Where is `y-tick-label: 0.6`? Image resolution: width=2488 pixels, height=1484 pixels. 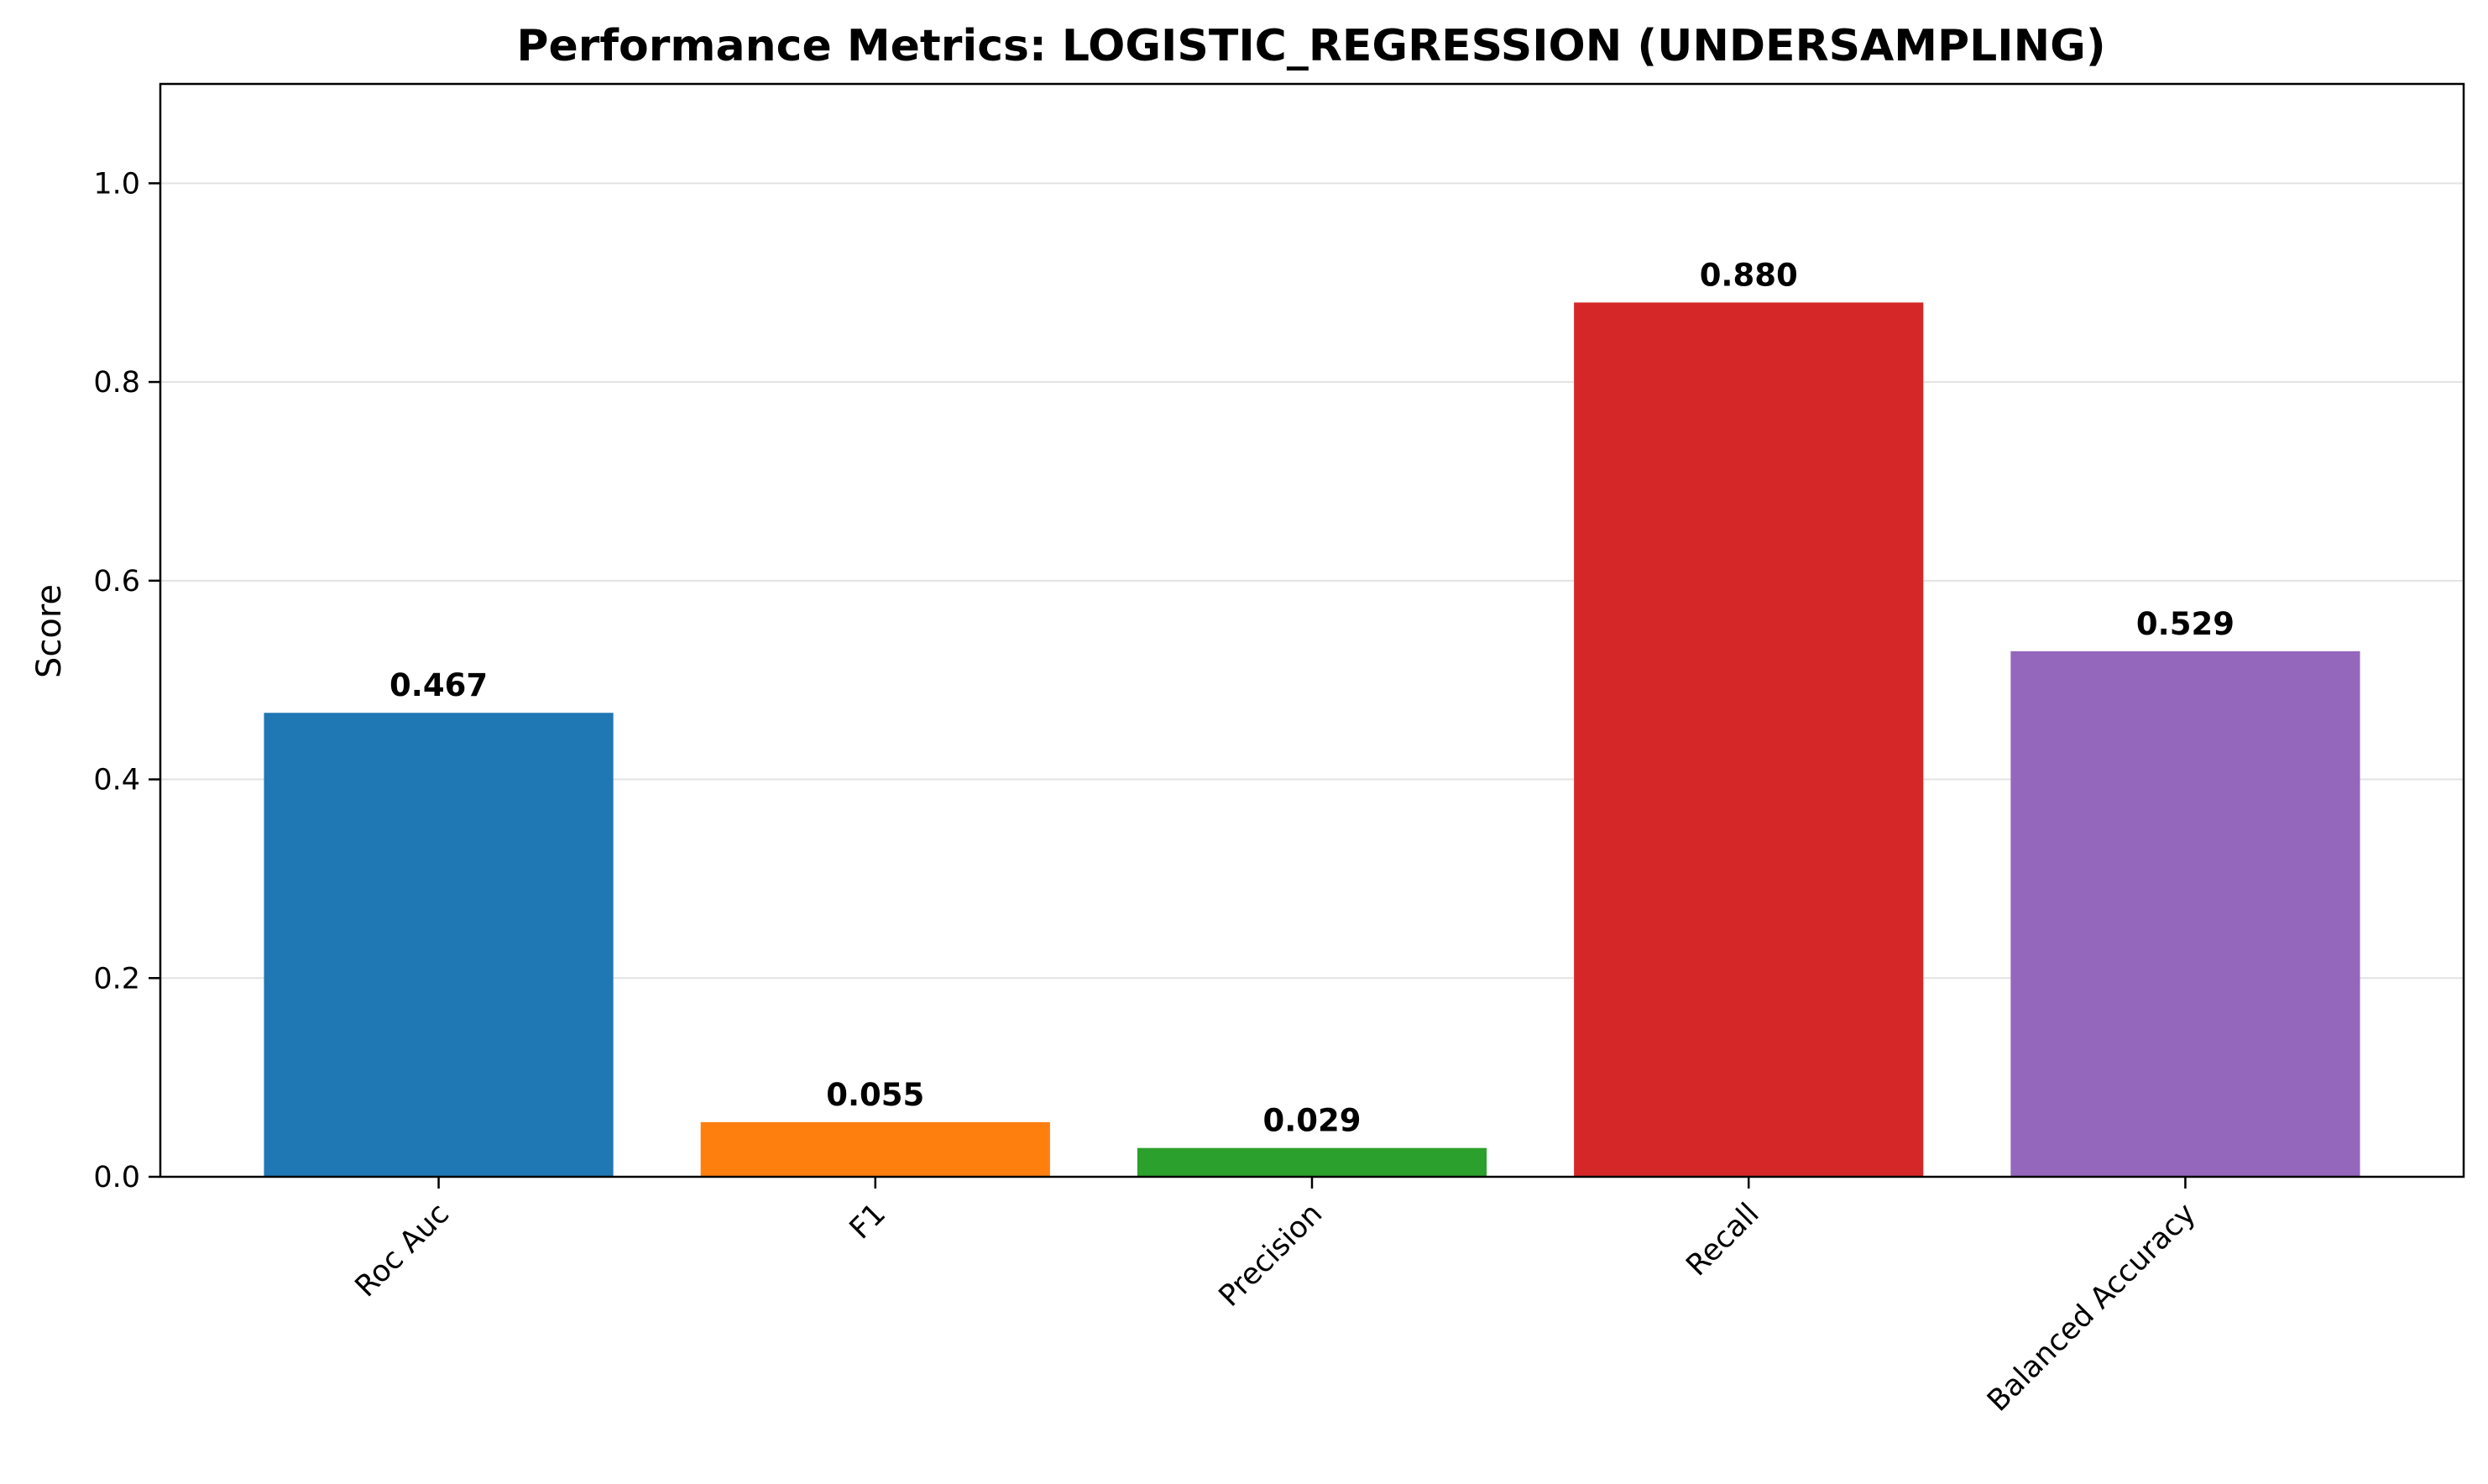 y-tick-label: 0.6 is located at coordinates (116, 581).